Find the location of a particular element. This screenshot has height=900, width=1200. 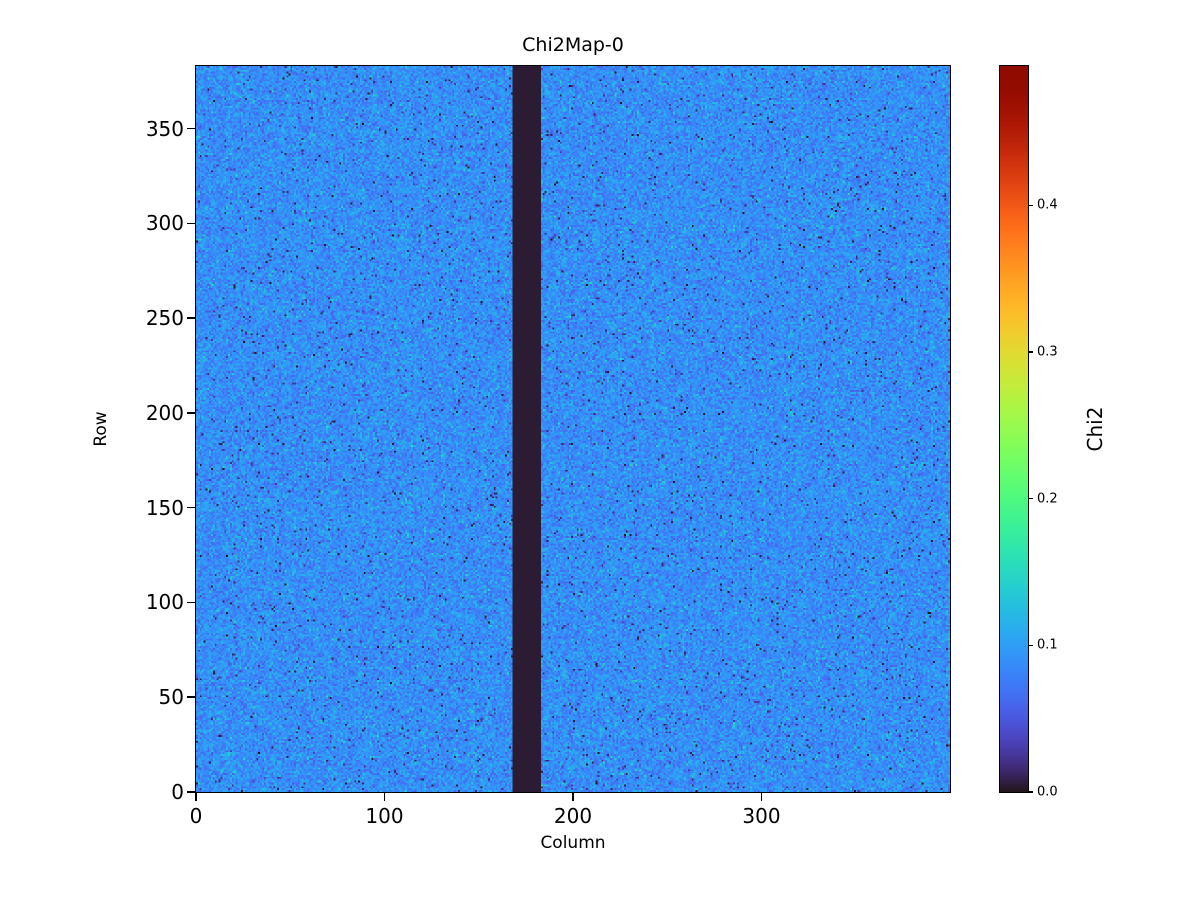

y-tick-label: 50 is located at coordinates (171, 697).